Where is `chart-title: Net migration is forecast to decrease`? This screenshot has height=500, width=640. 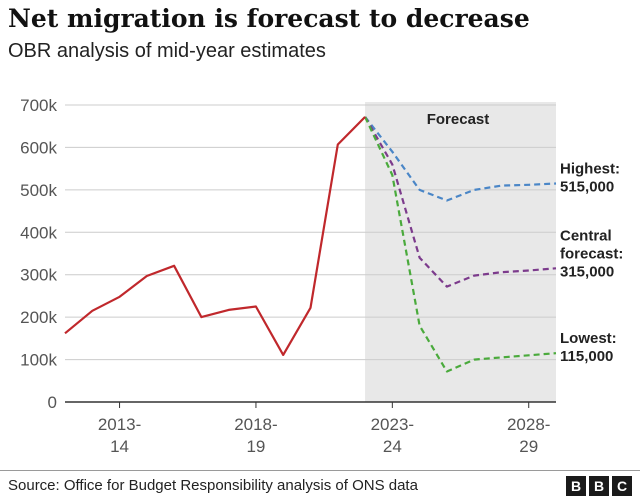 chart-title: Net migration is forecast to decrease is located at coordinates (269, 18).